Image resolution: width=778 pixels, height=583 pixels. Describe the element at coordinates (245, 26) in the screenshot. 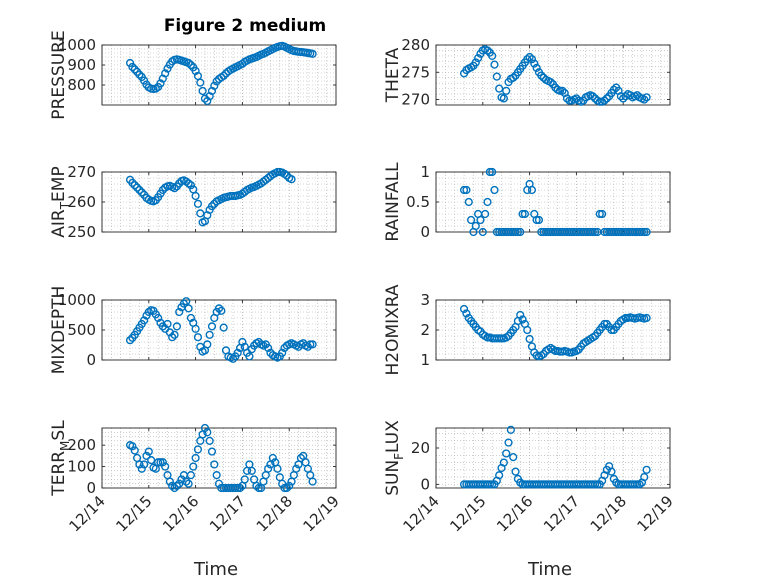

I see `figure-title: Figure 2 medium` at that location.